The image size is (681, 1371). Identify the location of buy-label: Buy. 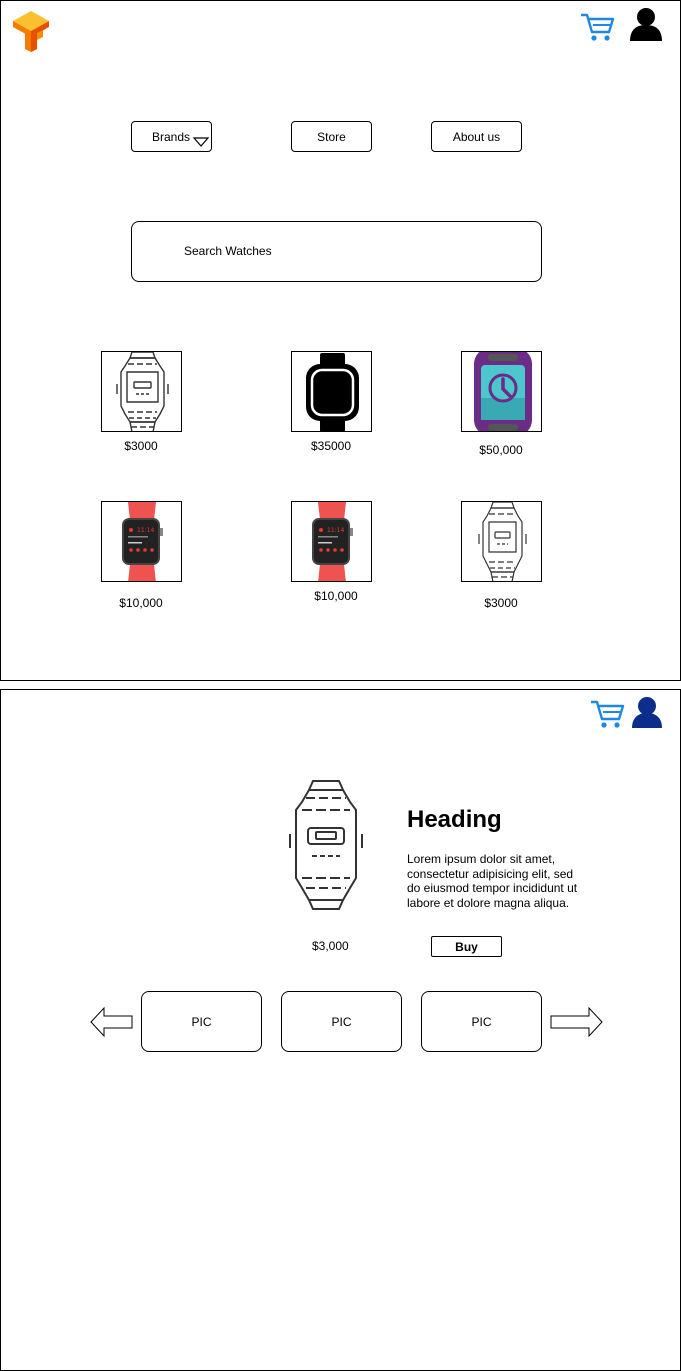
(466, 946).